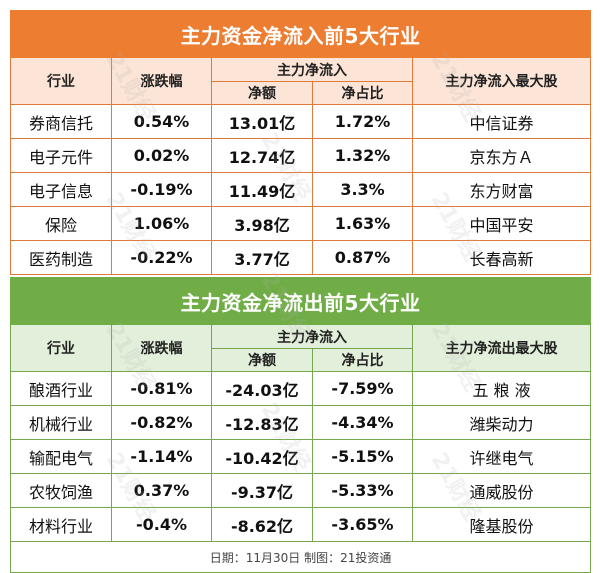  I want to click on stock-cell: 隆基股份, so click(501, 524).